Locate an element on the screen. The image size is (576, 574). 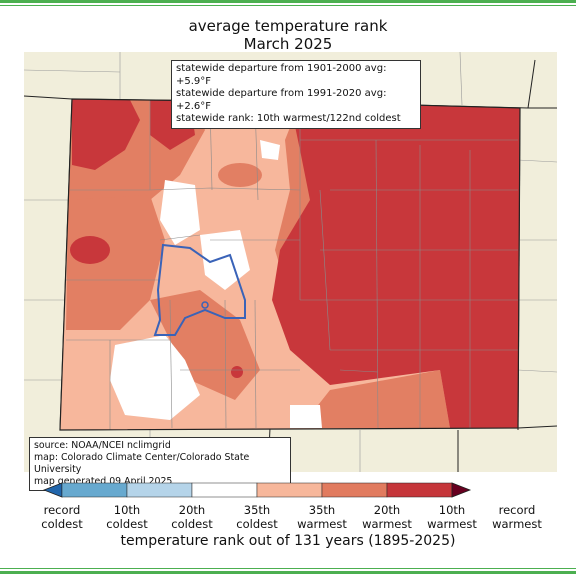
north-near-normal-patch is located at coordinates (270, 150).